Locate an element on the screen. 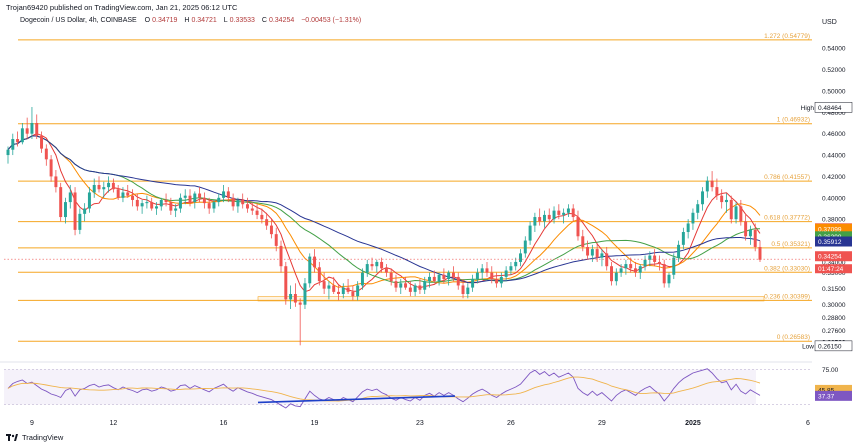 This screenshot has height=447, width=860. price-badge-value: 0.34254 is located at coordinates (830, 257).